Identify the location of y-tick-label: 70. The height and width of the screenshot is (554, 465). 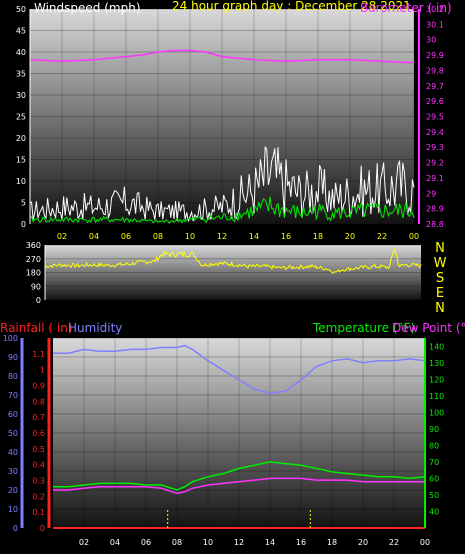
(434, 462).